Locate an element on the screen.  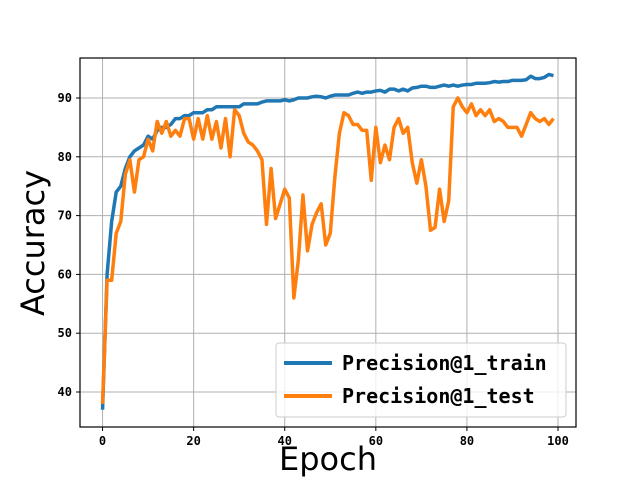
y-tick-label: 80 is located at coordinates (65, 157).